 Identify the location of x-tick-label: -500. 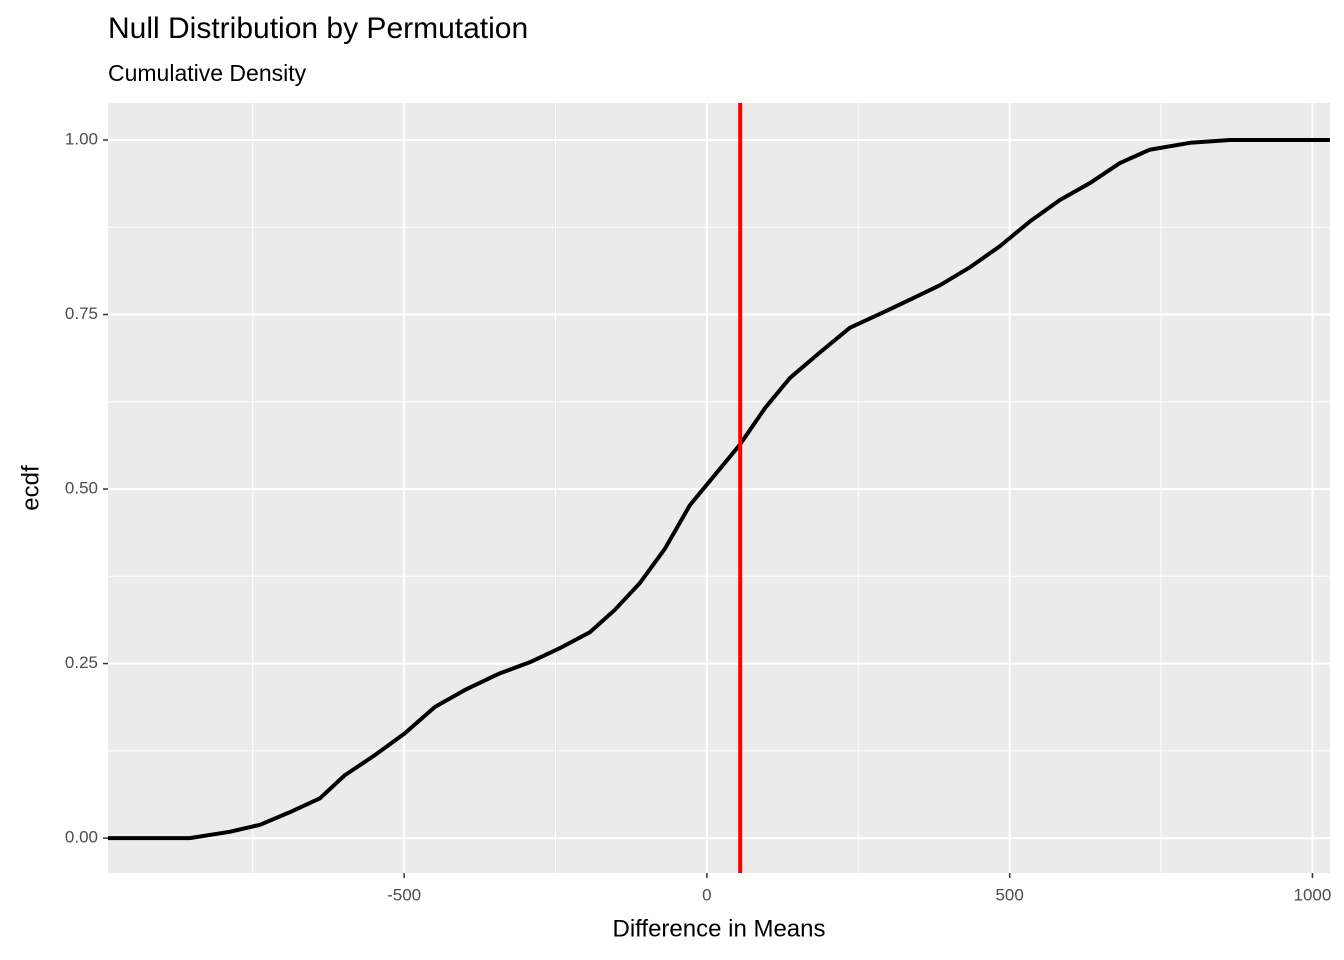
(404, 894).